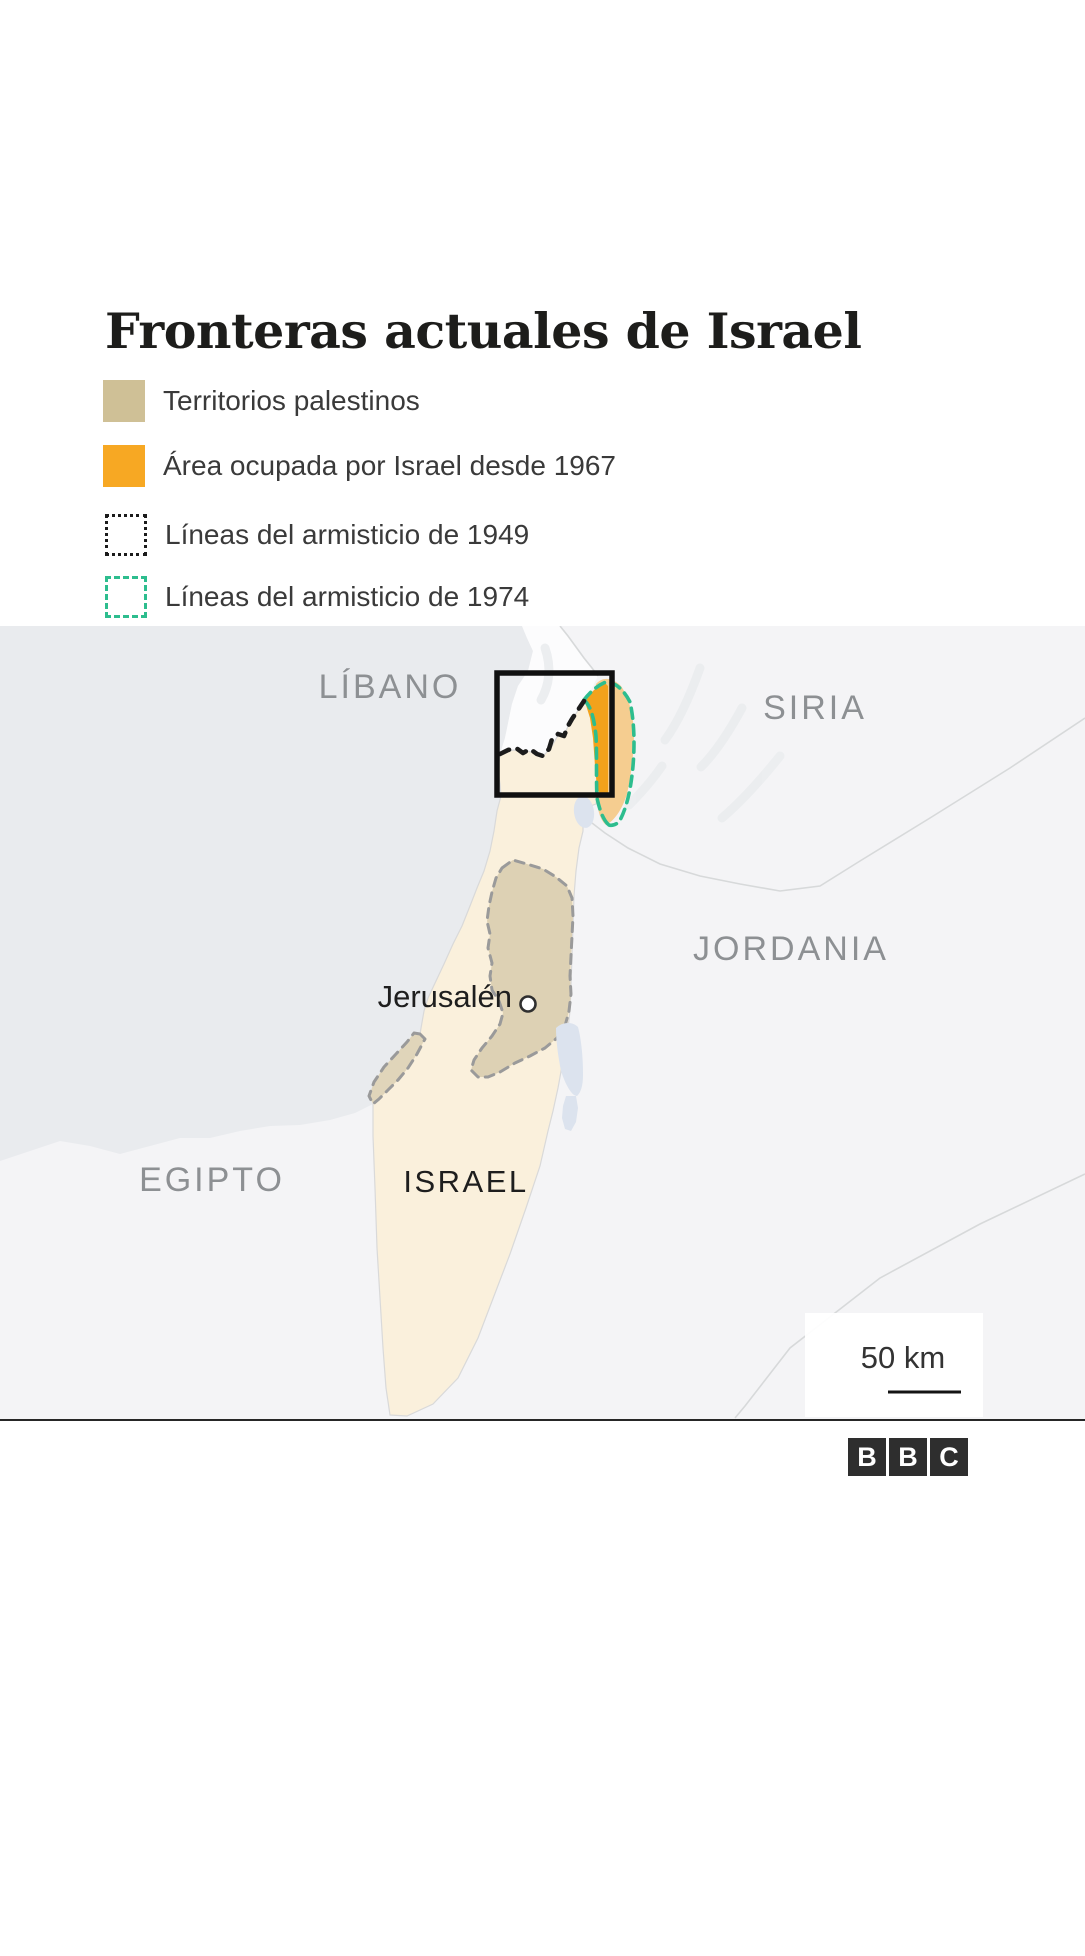 The image size is (1085, 1956). Describe the element at coordinates (126, 535) in the screenshot. I see `dotted-outline-swatch` at that location.